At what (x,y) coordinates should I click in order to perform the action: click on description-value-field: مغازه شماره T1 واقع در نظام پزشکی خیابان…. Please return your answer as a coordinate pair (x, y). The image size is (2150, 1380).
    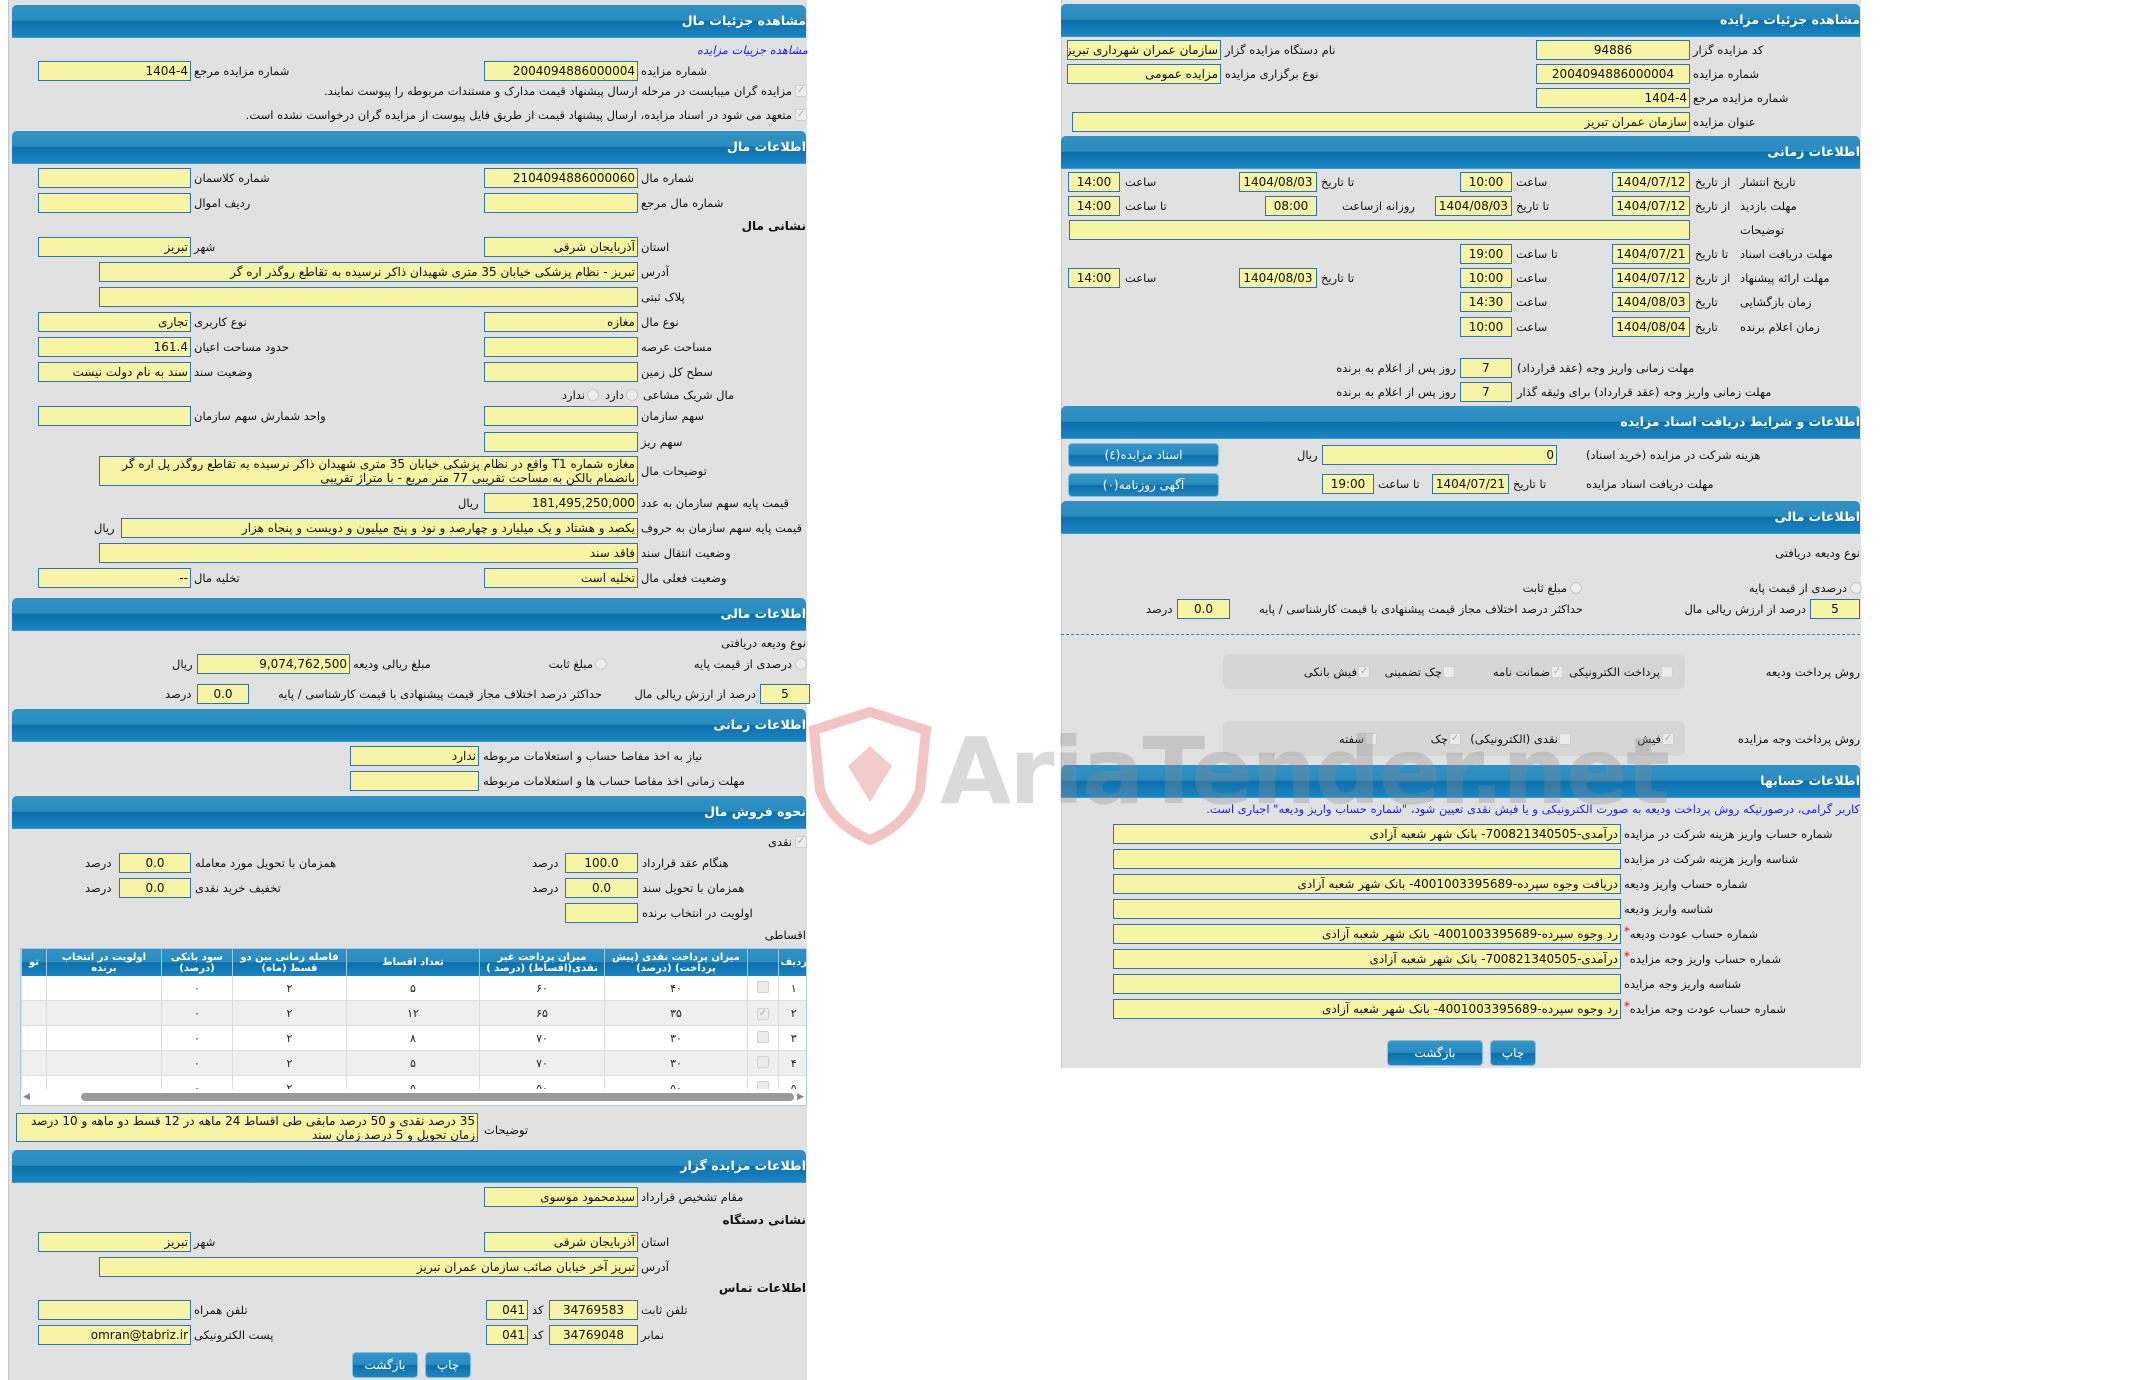
    Looking at the image, I should click on (368, 471).